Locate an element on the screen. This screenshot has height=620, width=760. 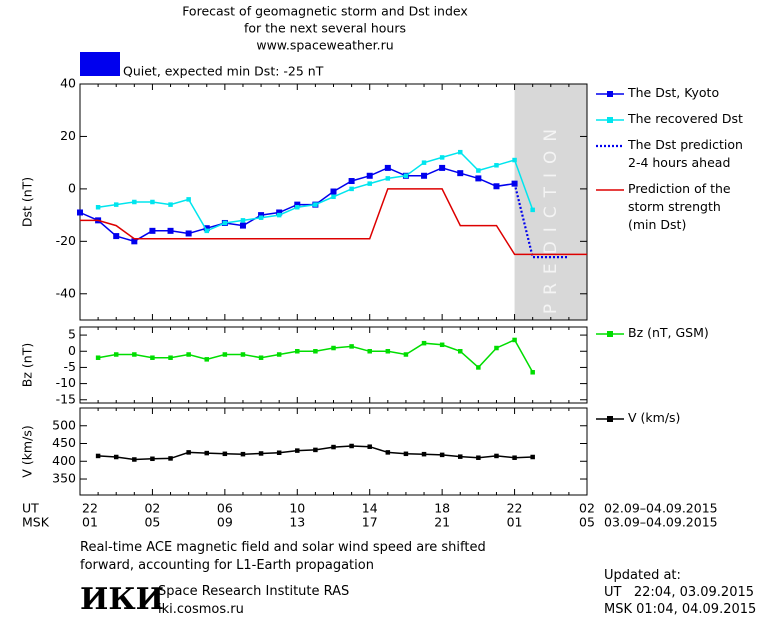
y-tick-label: -5 is located at coordinates (70, 366).